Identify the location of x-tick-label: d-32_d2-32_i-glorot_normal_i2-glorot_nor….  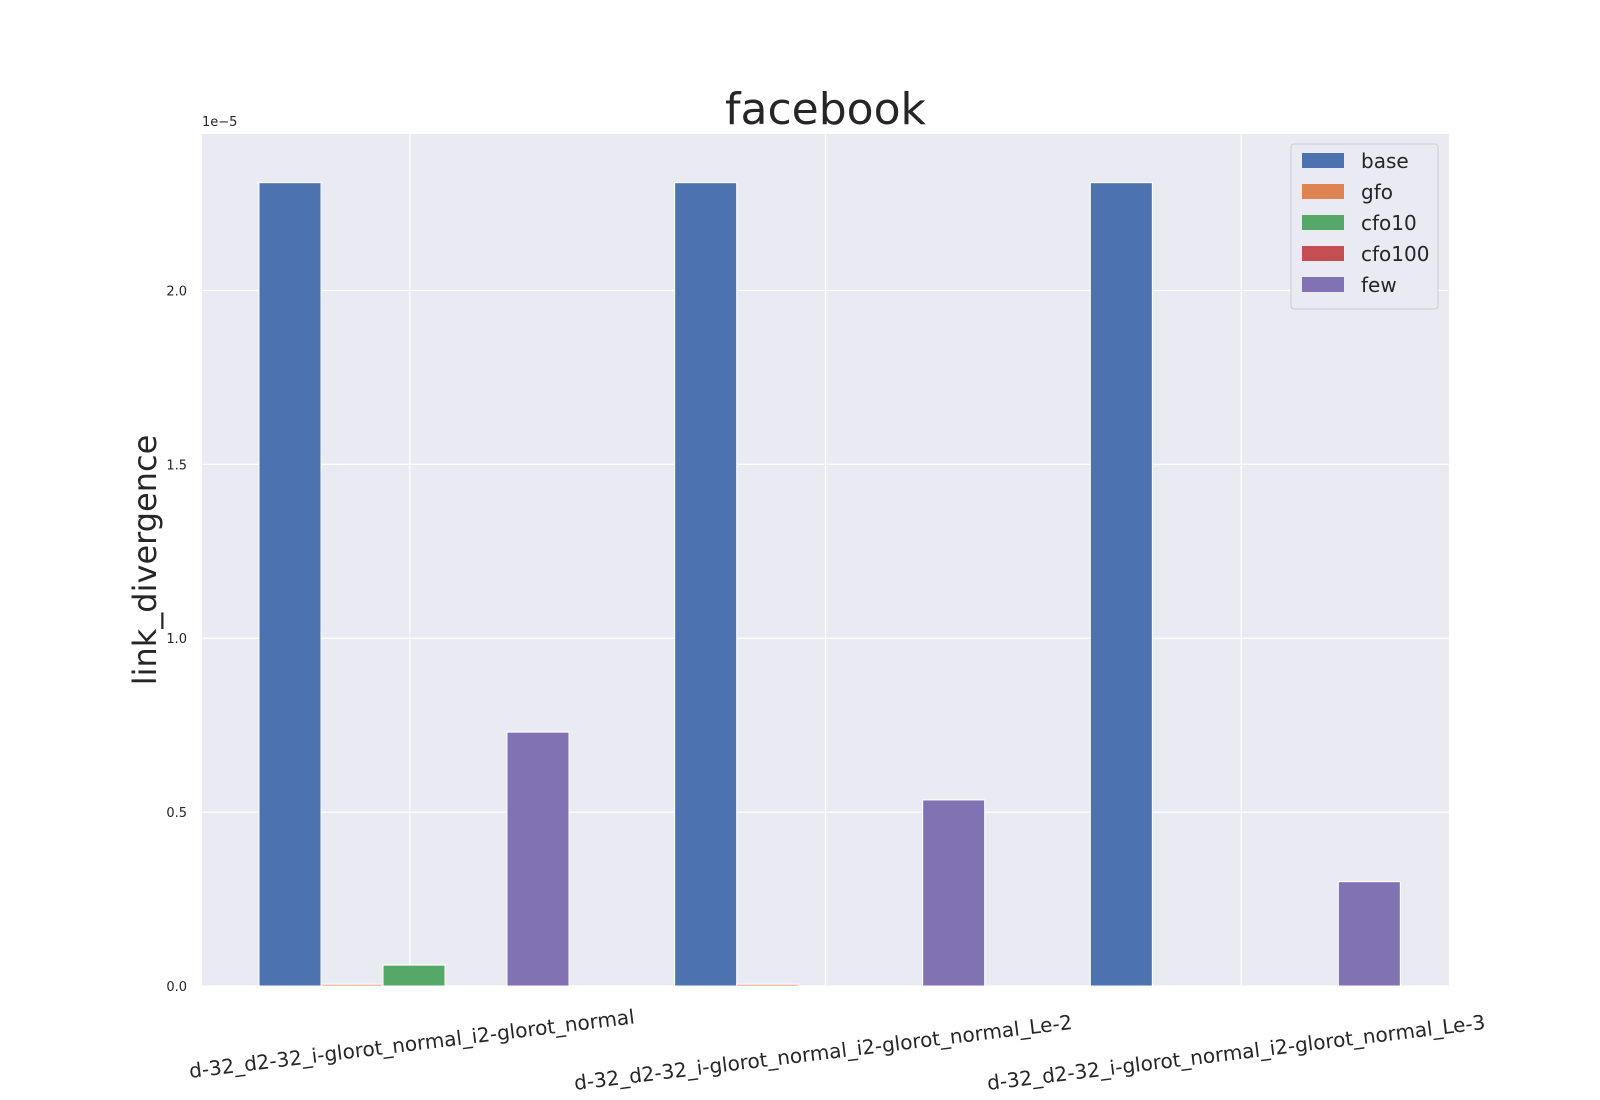
(412, 1043).